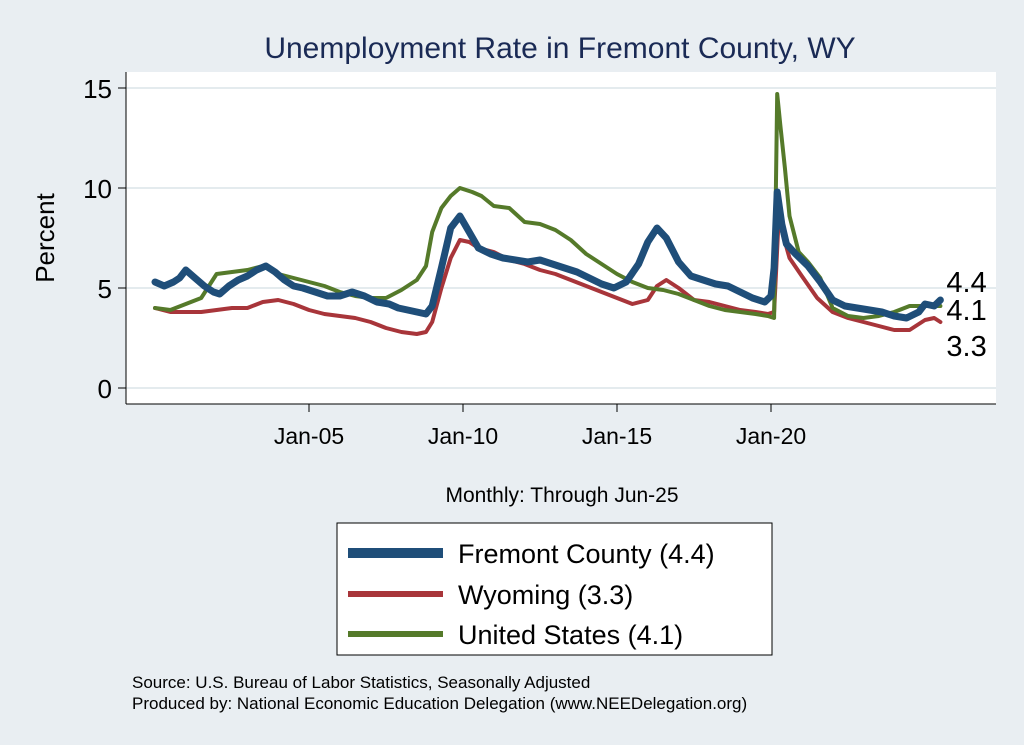 The width and height of the screenshot is (1024, 745). Describe the element at coordinates (97, 189) in the screenshot. I see `y-tick-label: 10` at that location.